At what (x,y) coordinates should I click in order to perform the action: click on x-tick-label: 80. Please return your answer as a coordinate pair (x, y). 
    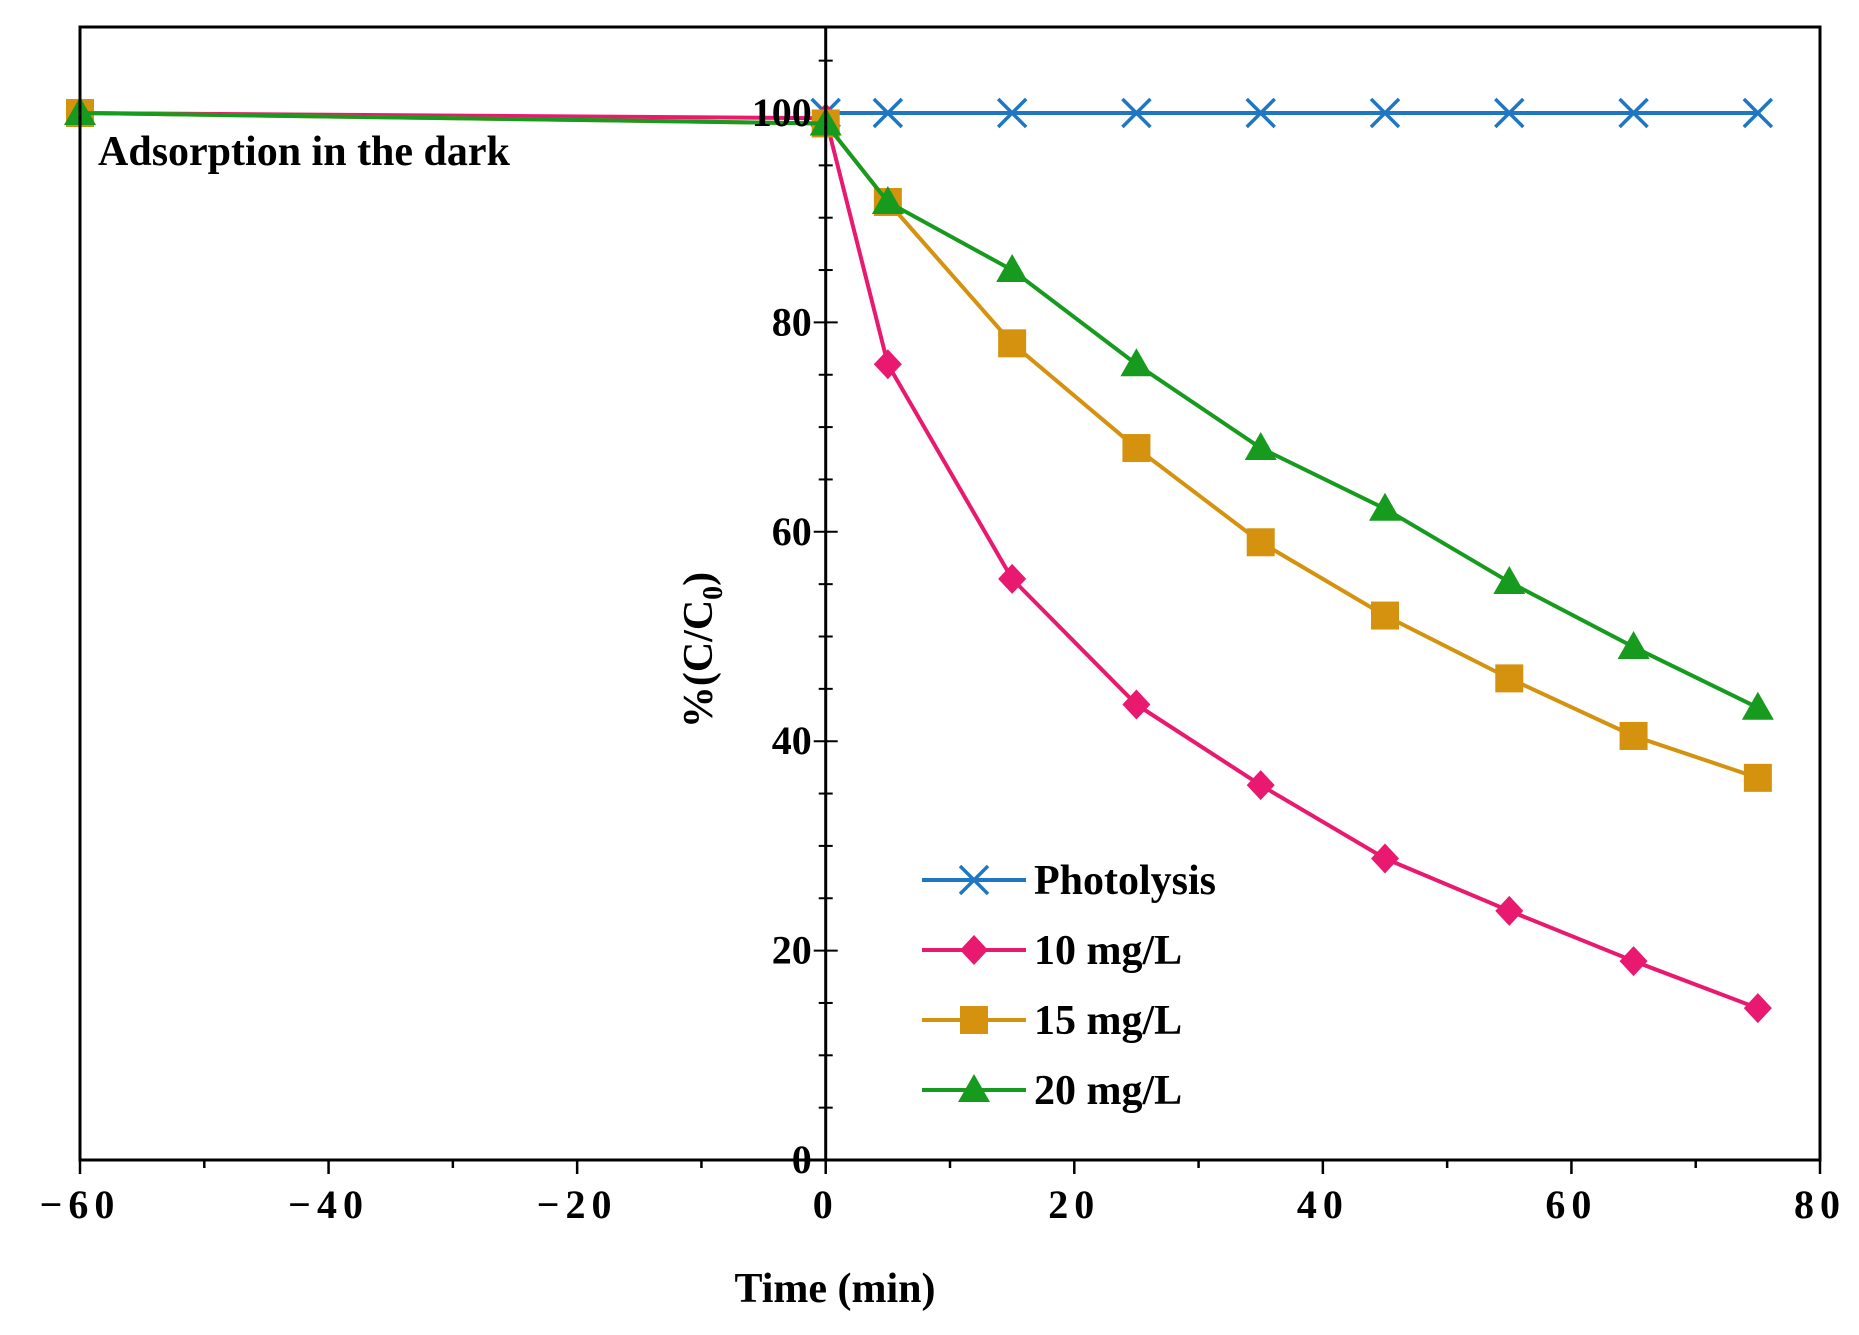
    Looking at the image, I should click on (1820, 1204).